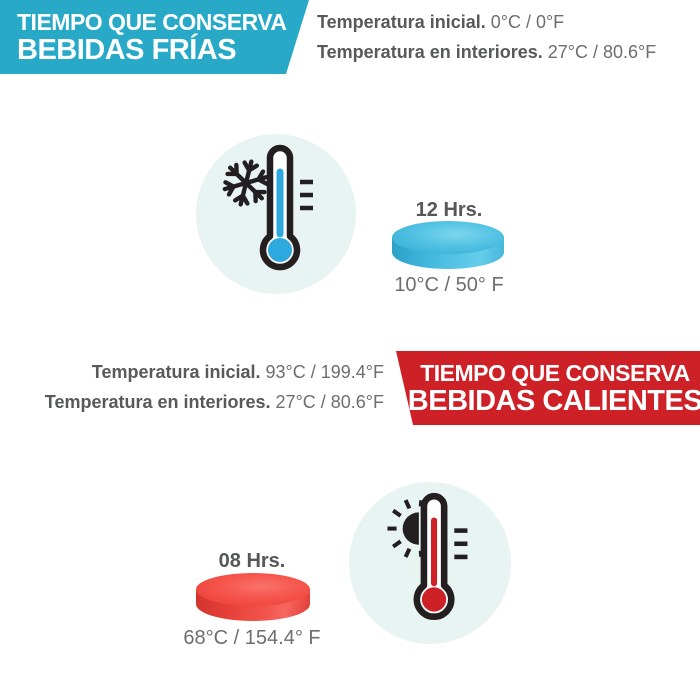 The height and width of the screenshot is (700, 700). I want to click on cold-initial-temp-value: 0°C / 0°F, so click(527, 22).